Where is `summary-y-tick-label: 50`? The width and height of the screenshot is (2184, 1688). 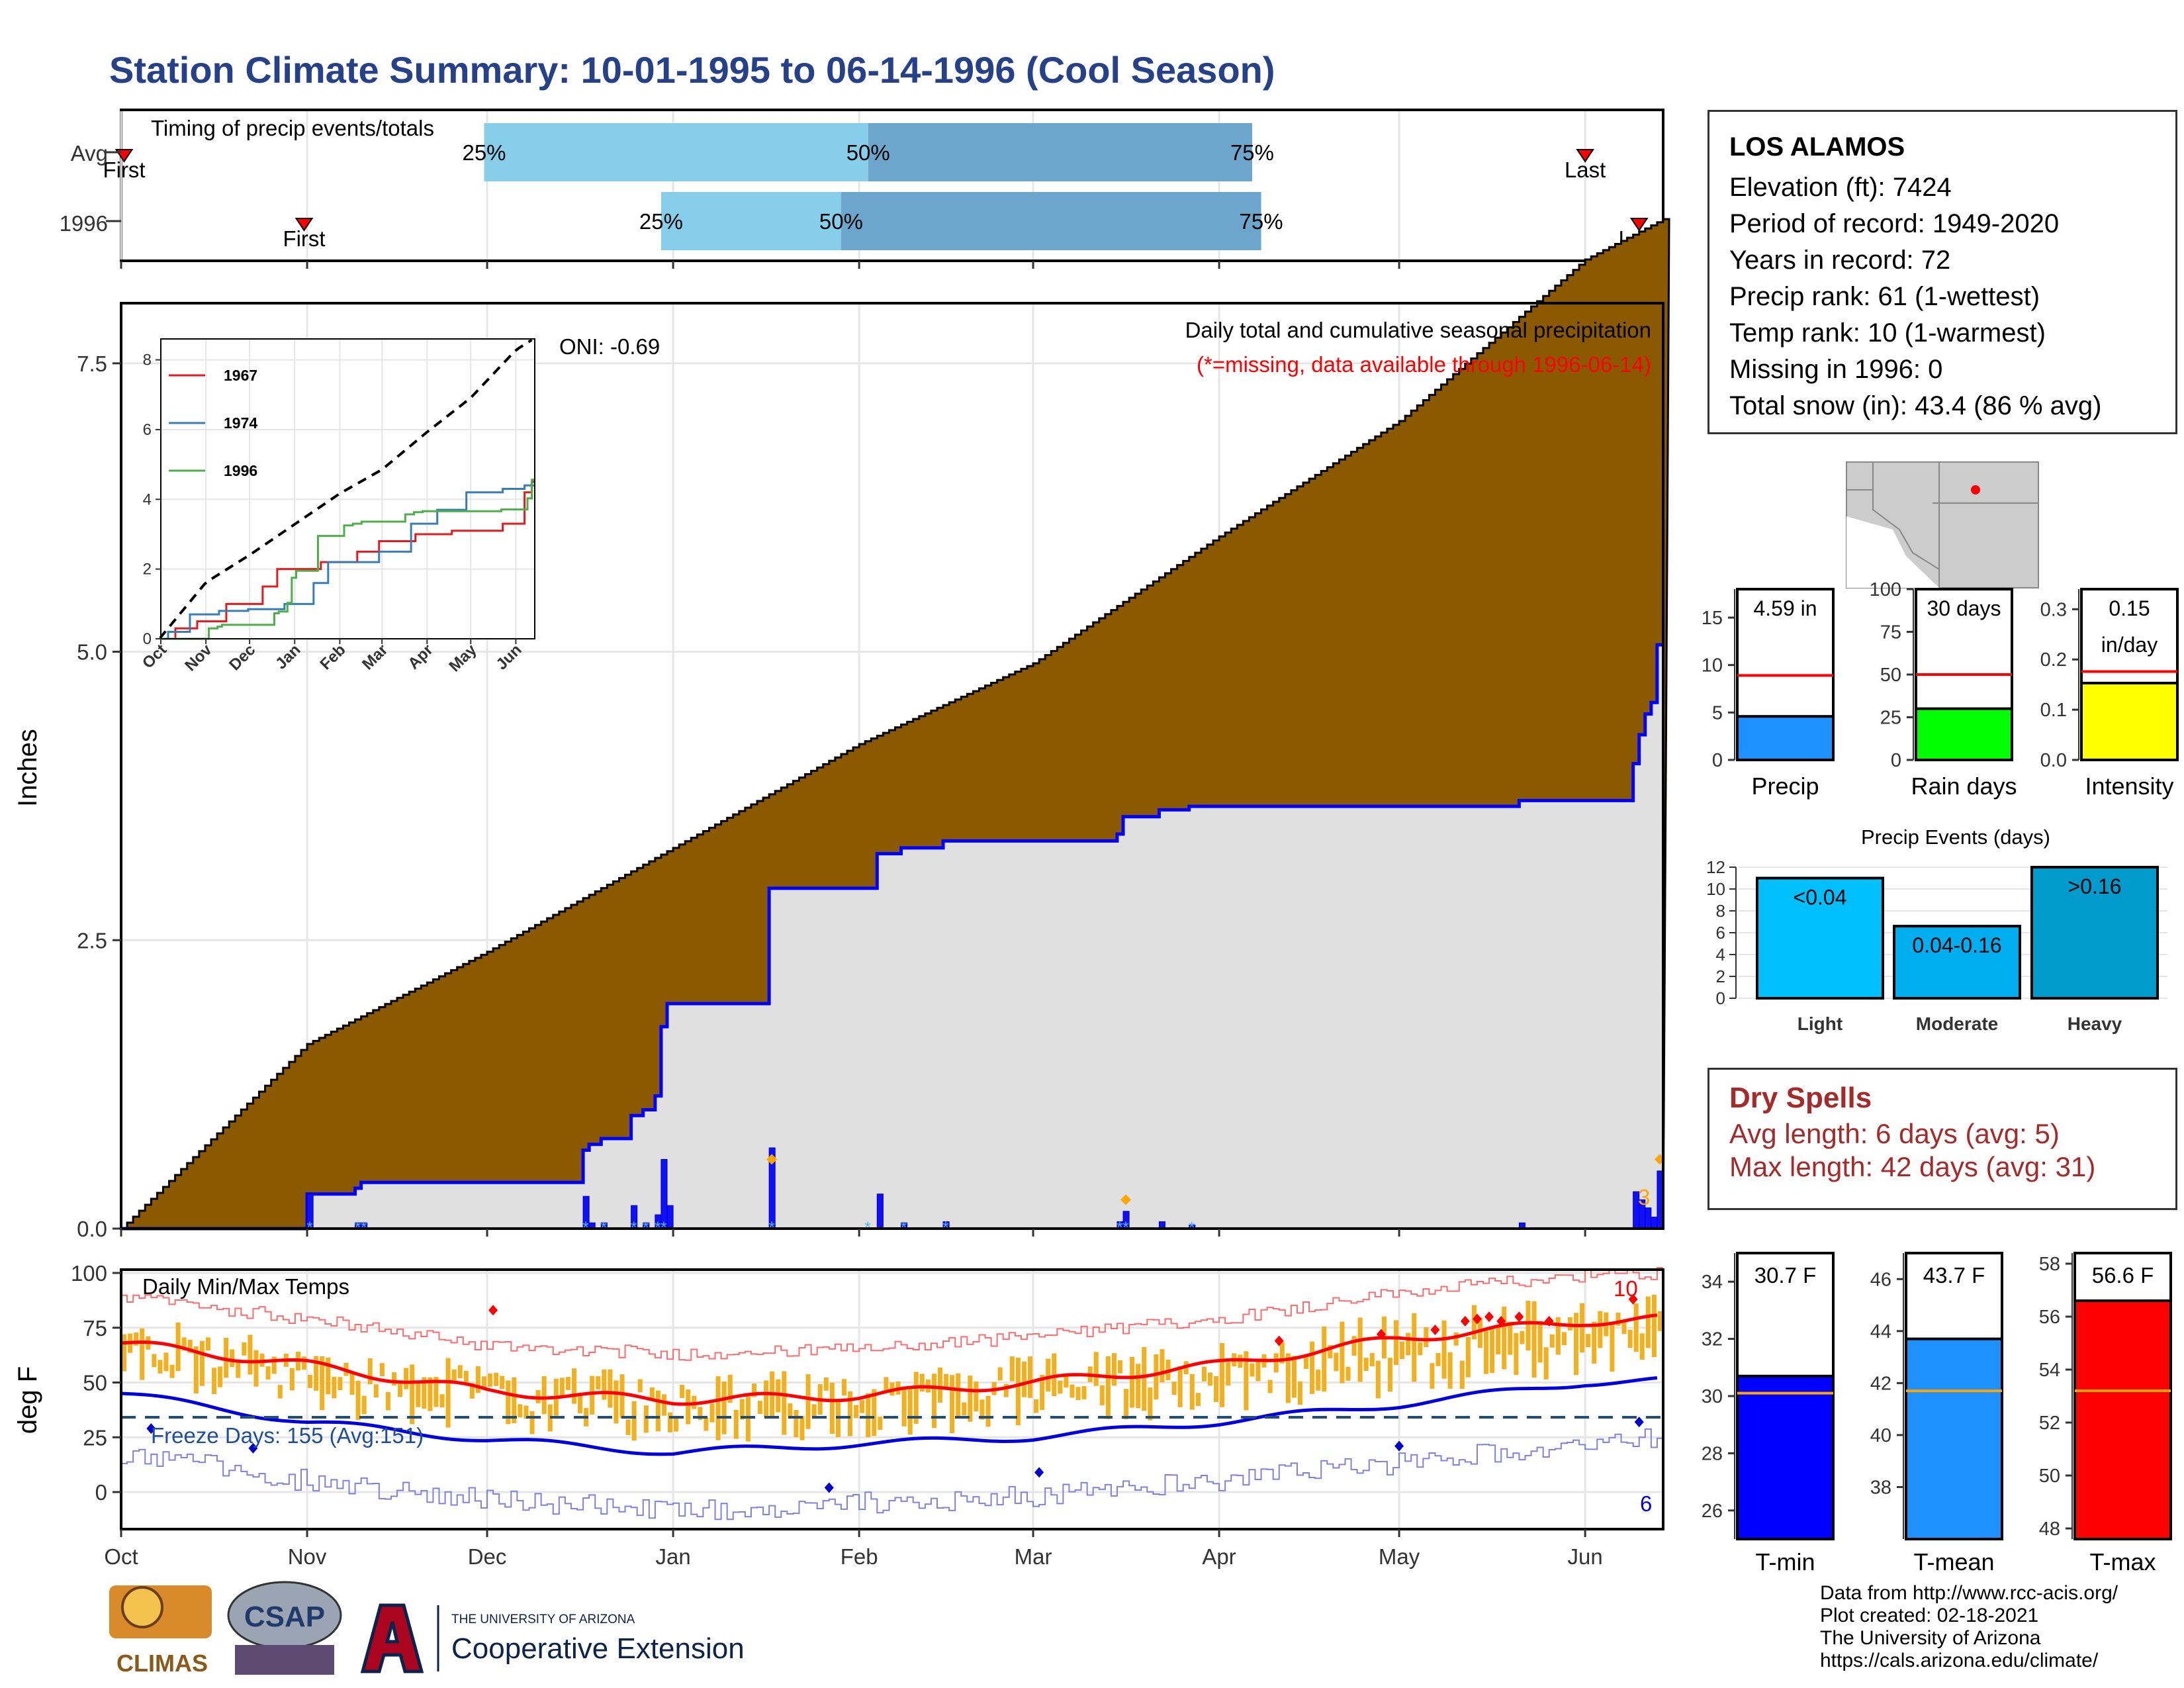 summary-y-tick-label: 50 is located at coordinates (1891, 675).